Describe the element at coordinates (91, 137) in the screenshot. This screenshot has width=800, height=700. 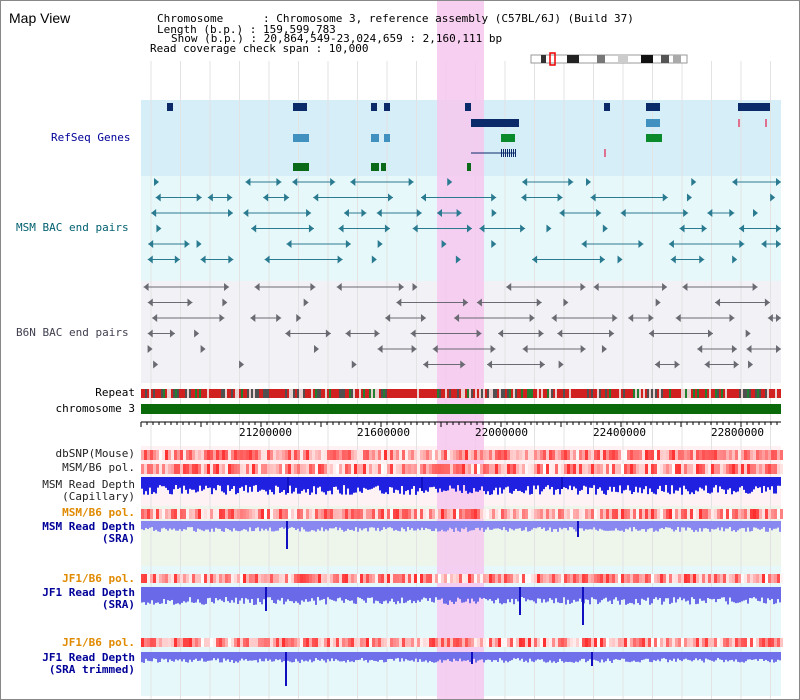
I see `track-label-refseq: RefSeq Genes` at that location.